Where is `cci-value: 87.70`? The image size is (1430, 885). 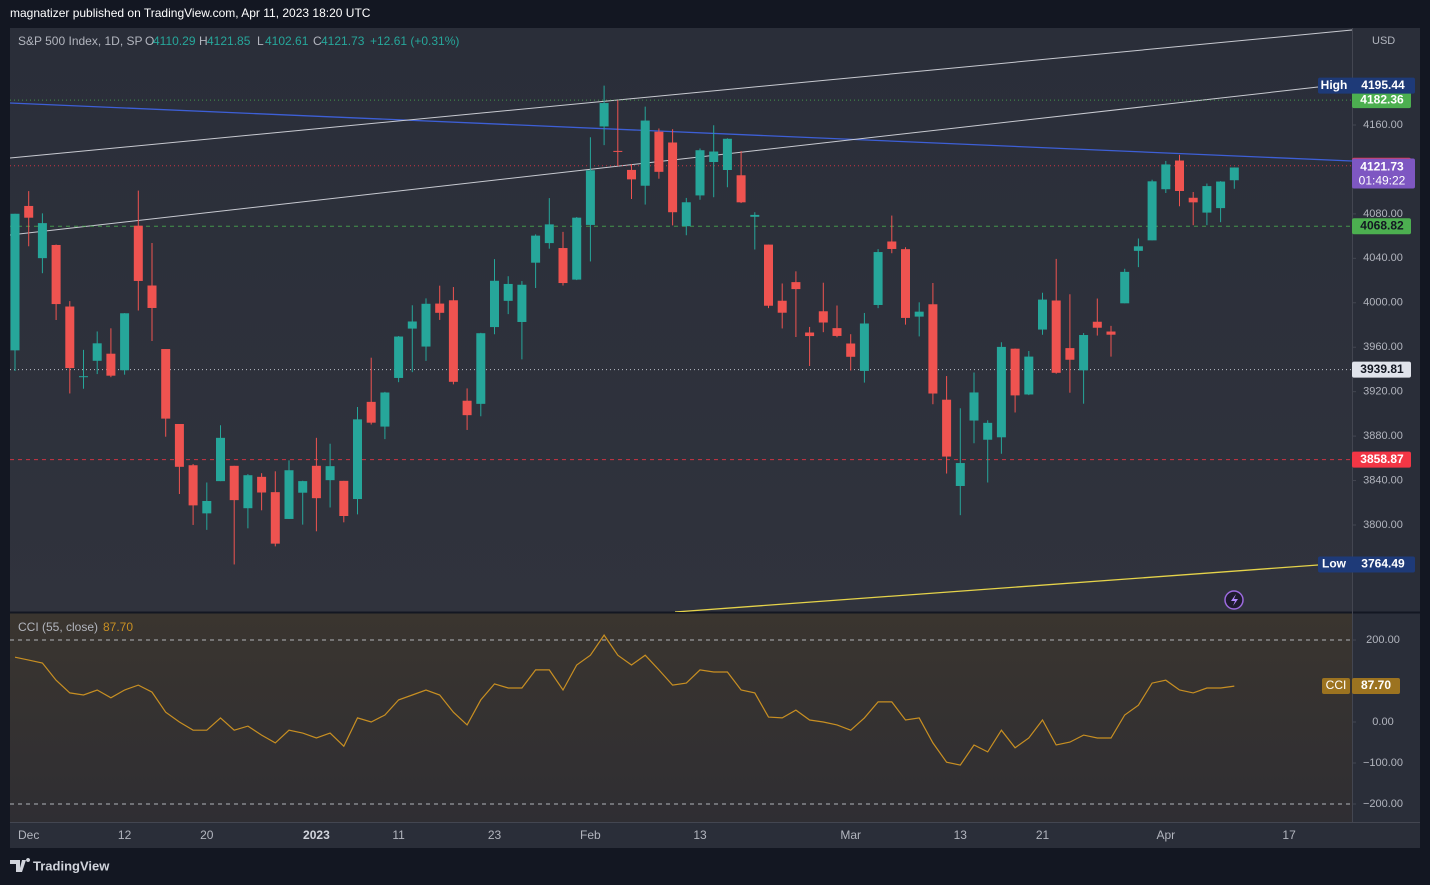 cci-value: 87.70 is located at coordinates (1376, 685).